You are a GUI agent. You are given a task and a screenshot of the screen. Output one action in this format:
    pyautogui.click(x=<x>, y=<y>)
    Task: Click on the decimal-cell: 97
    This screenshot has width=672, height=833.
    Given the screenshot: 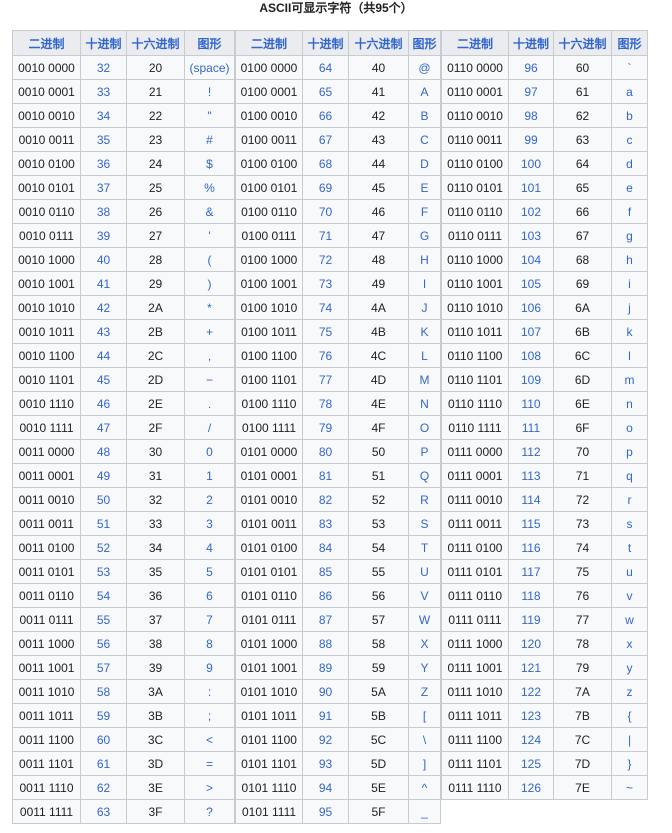 What is the action you would take?
    pyautogui.click(x=531, y=91)
    